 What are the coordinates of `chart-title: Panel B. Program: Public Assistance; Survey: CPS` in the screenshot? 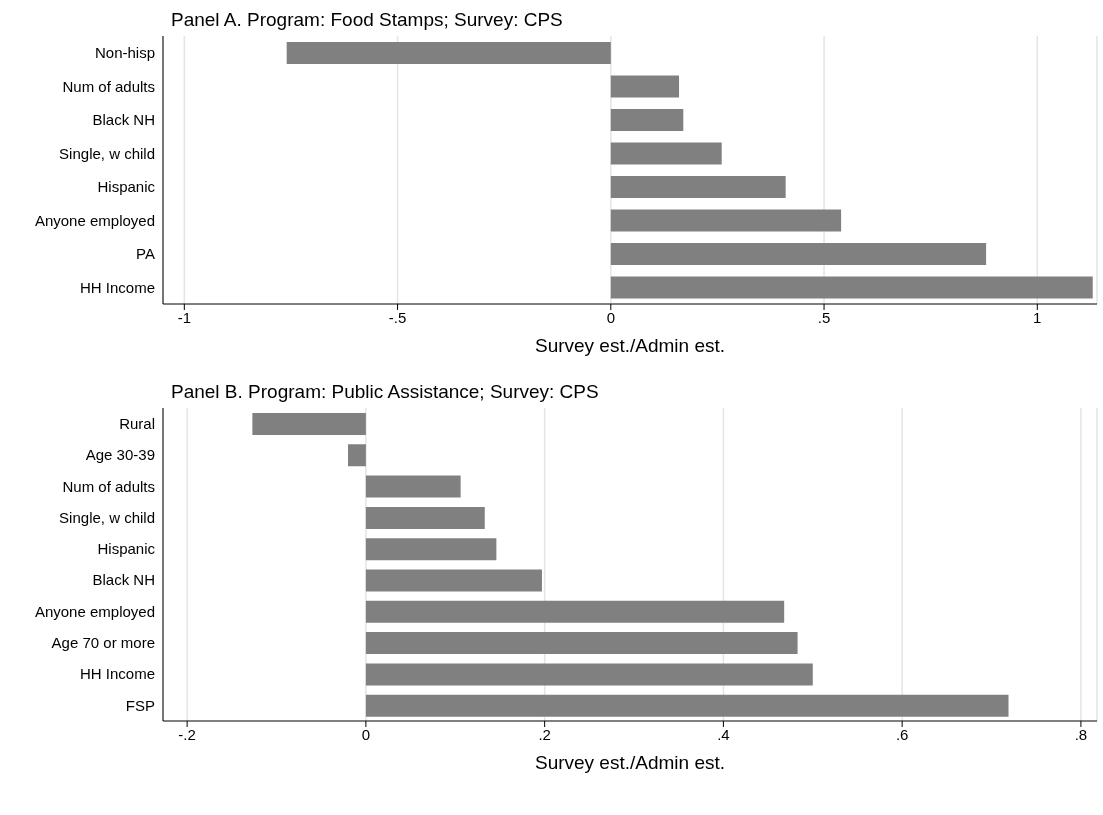 It's located at (385, 392).